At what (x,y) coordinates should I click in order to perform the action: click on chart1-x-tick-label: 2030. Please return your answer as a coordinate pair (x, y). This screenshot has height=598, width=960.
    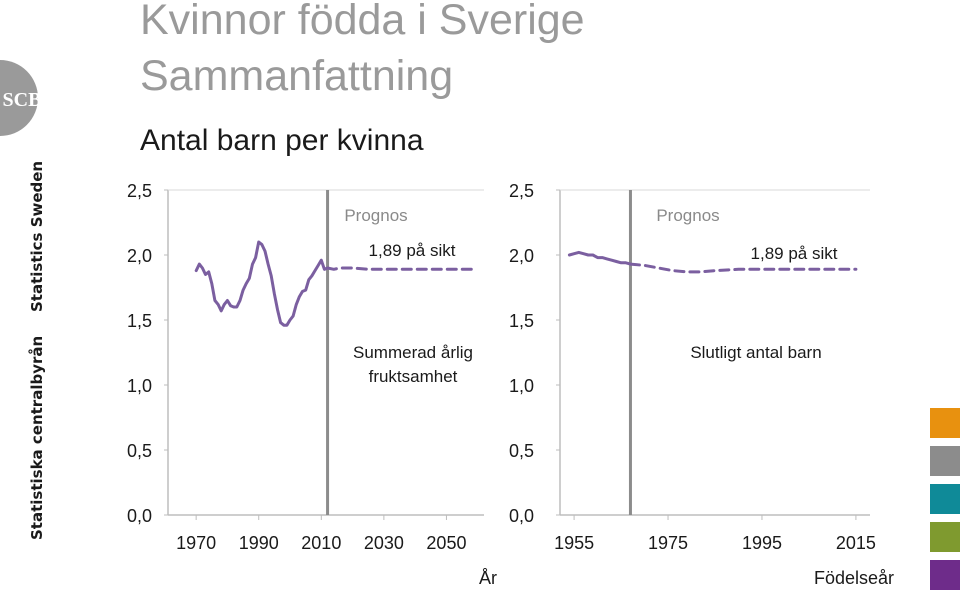
    Looking at the image, I should click on (384, 543).